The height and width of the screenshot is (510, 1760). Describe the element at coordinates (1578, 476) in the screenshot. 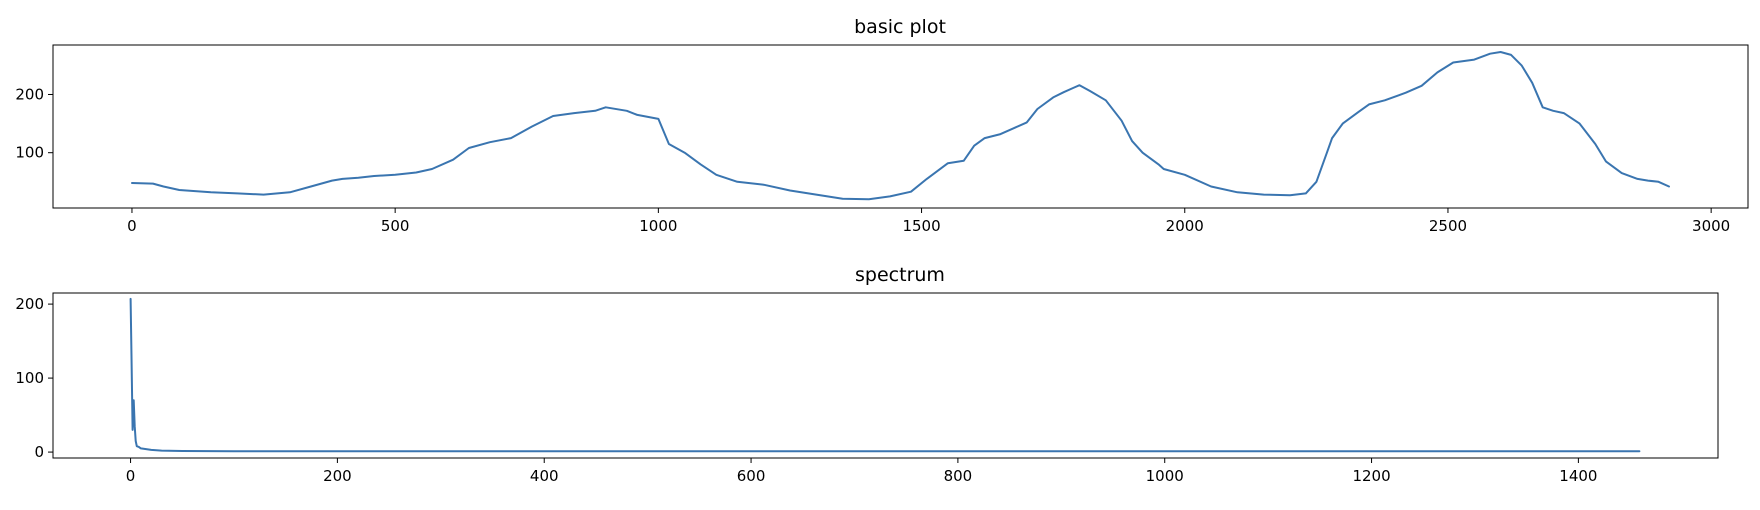

I see `spectrum-x-tick-label: 1400` at that location.